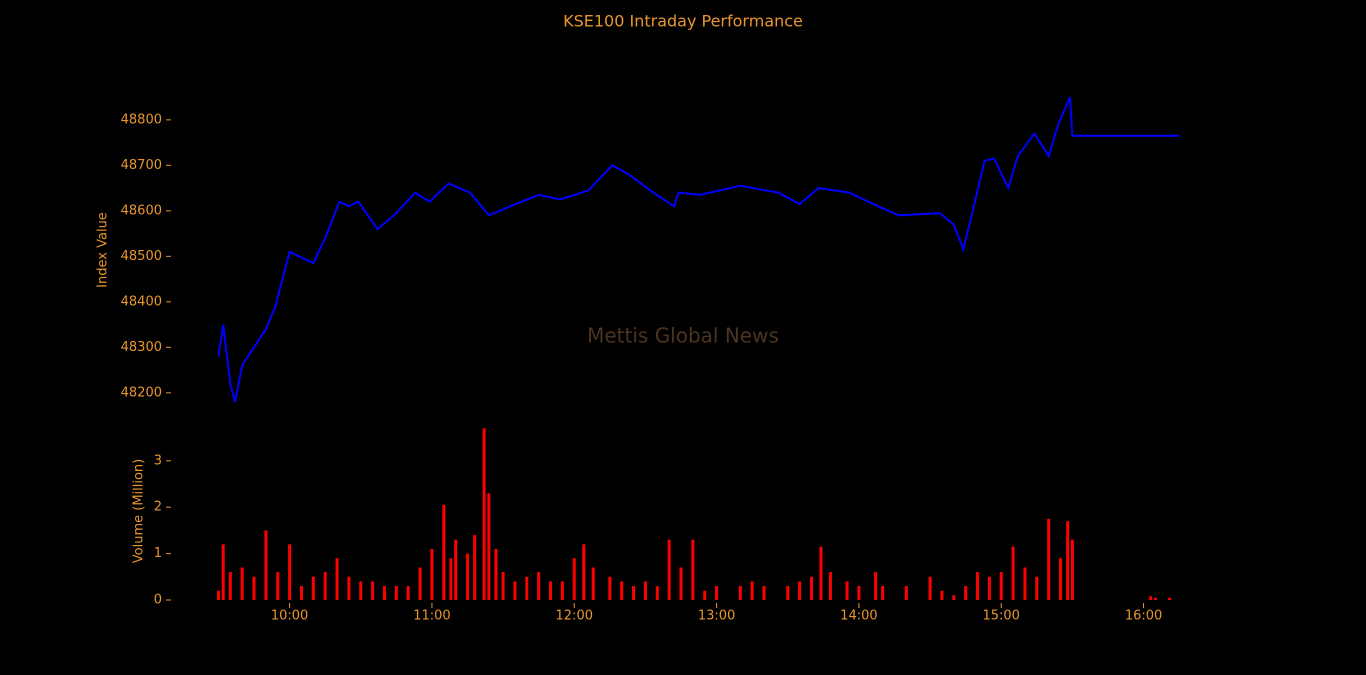 The height and width of the screenshot is (675, 1366). What do you see at coordinates (141, 256) in the screenshot?
I see `y-tick-label: 48500` at bounding box center [141, 256].